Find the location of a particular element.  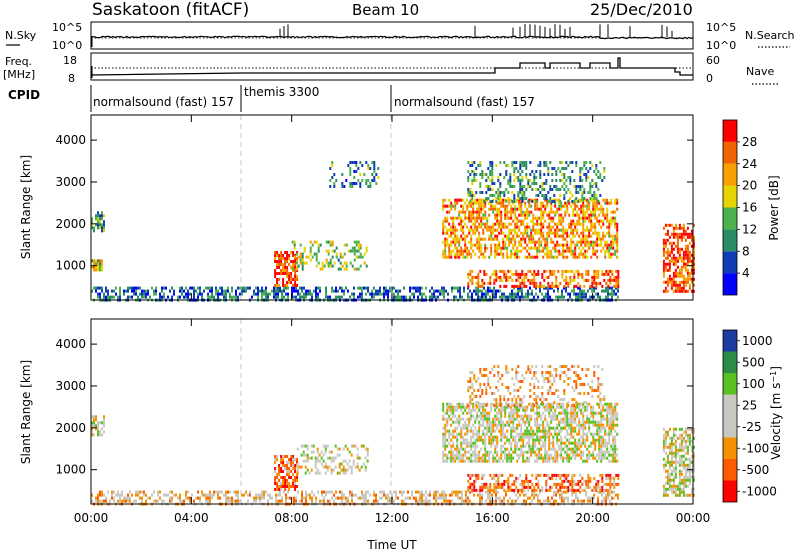

nave-tick-top: 60 is located at coordinates (713, 60).